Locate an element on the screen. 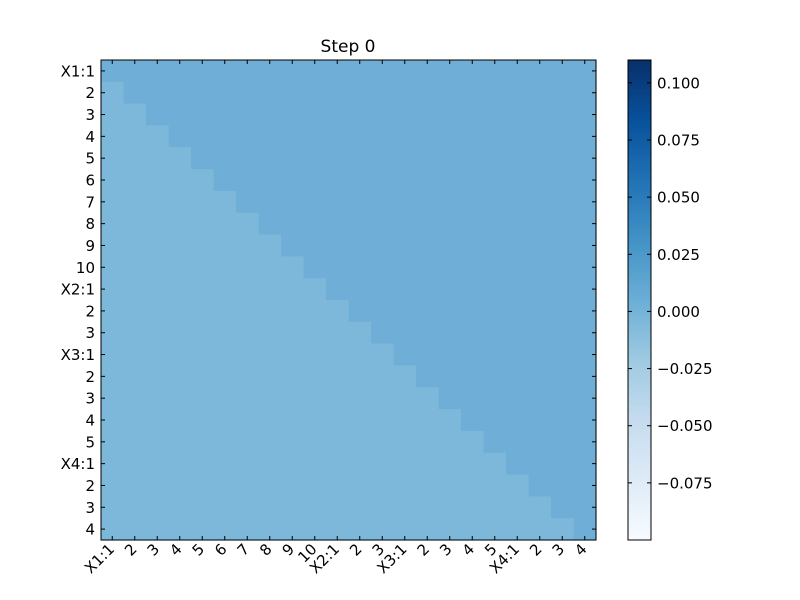 The width and height of the screenshot is (800, 600). col-label: 2 is located at coordinates (535, 549).